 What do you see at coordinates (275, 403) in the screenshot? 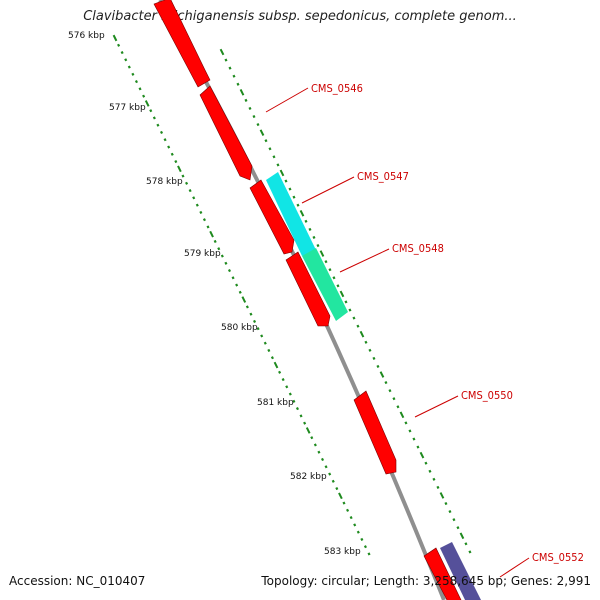
I see `kbp-label: 581 kbp` at bounding box center [275, 403].